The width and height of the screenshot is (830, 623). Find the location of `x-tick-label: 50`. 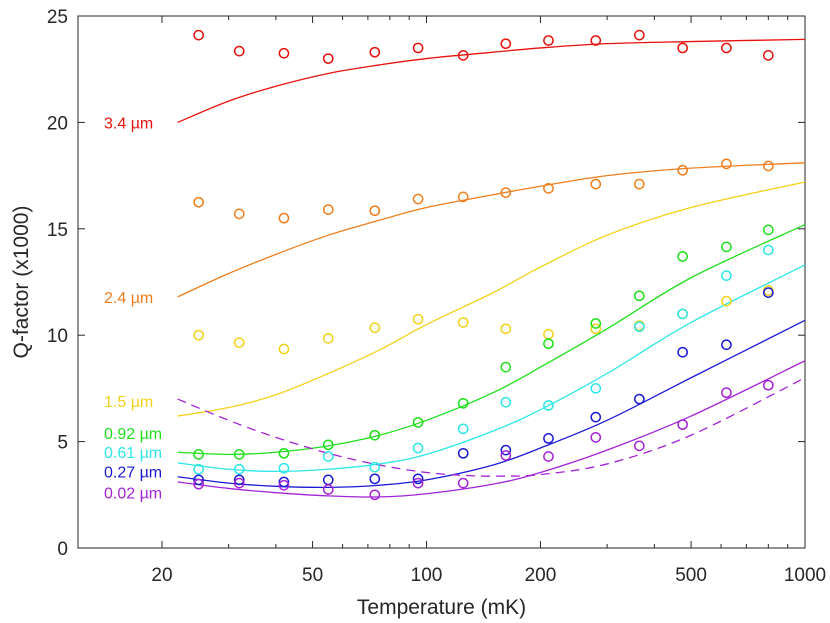

x-tick-label: 50 is located at coordinates (312, 575).